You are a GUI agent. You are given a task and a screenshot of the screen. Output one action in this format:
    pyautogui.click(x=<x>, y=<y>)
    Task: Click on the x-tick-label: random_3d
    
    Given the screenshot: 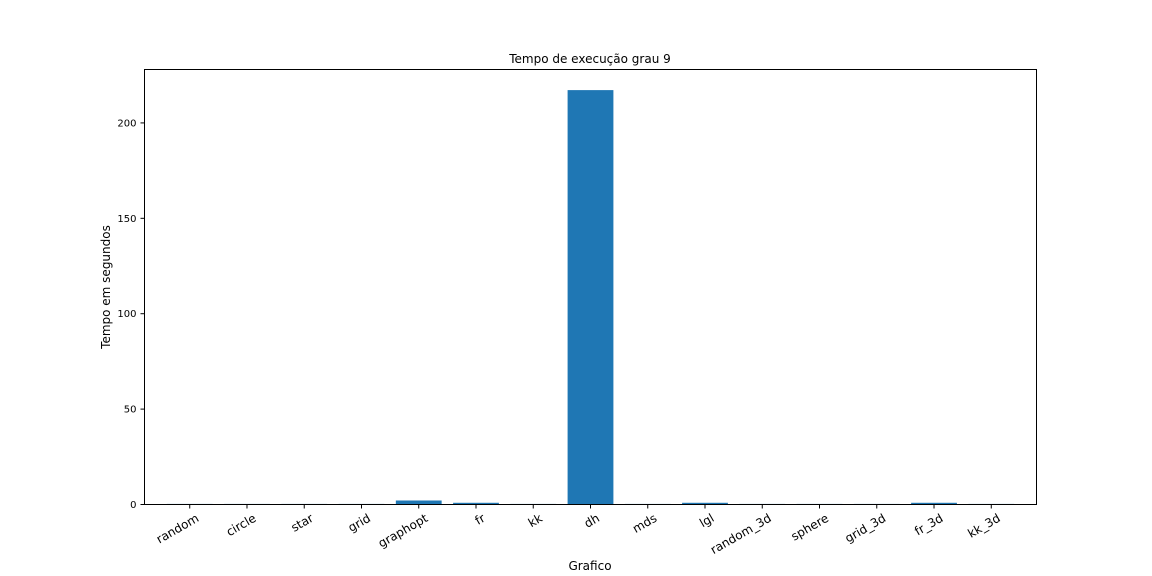 What is the action you would take?
    pyautogui.click(x=741, y=534)
    